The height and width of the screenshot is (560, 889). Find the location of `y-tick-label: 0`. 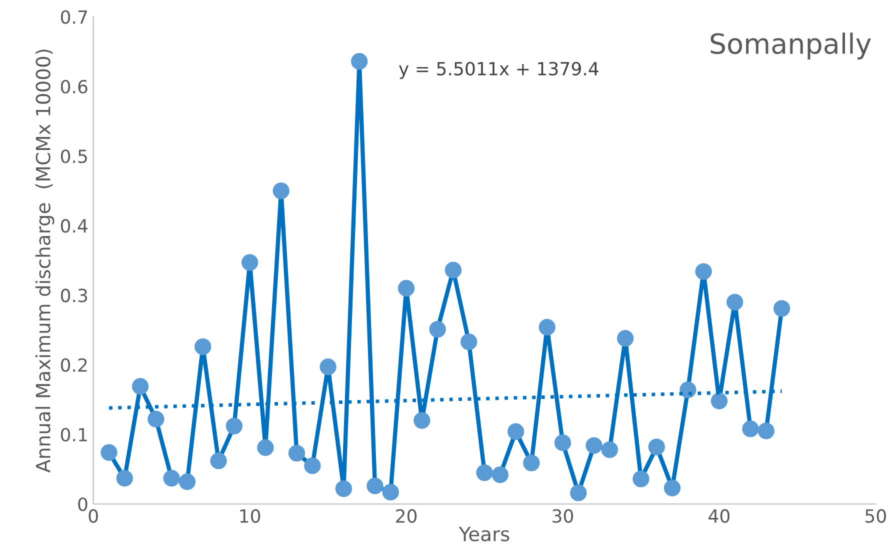

y-tick-label: 0 is located at coordinates (83, 504).